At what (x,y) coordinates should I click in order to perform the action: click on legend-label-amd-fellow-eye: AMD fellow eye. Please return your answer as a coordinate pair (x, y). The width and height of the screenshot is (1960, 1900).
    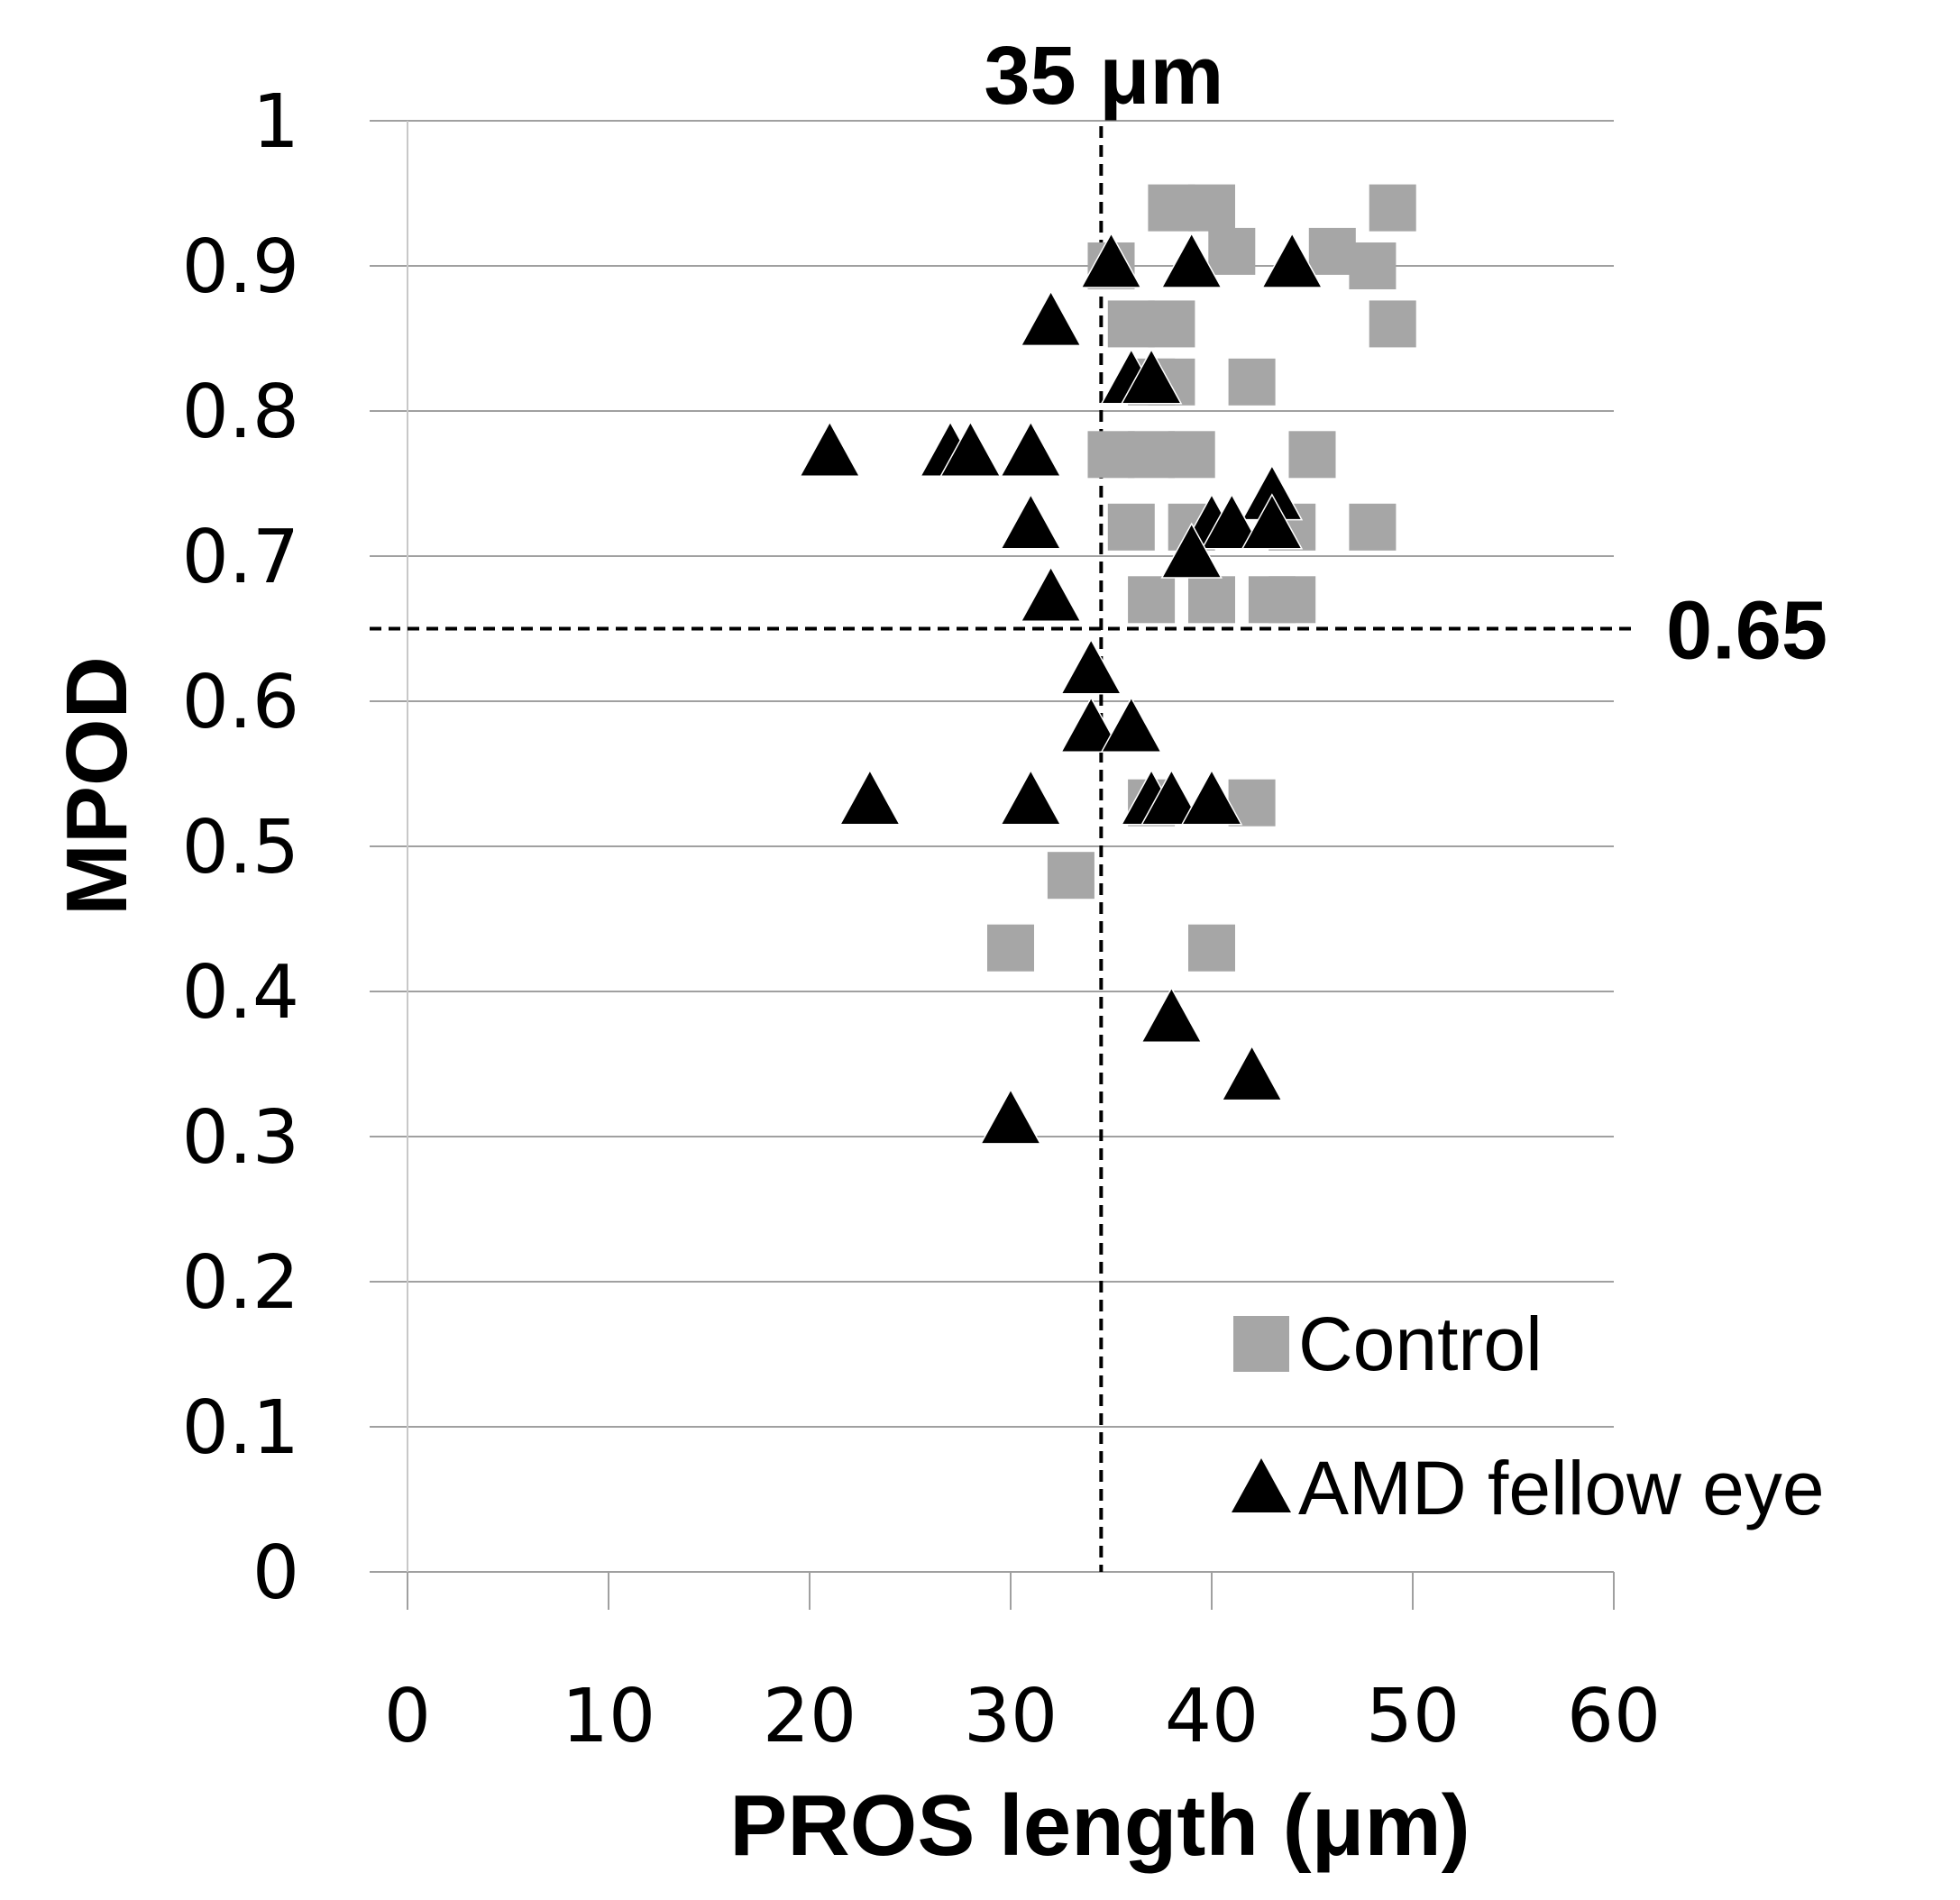
    Looking at the image, I should click on (1561, 1488).